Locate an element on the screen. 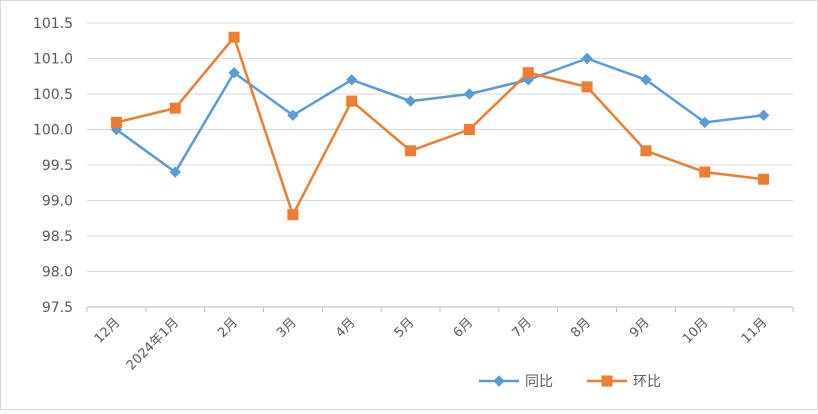 The image size is (818, 414). x-tick-label: 8月 is located at coordinates (581, 328).